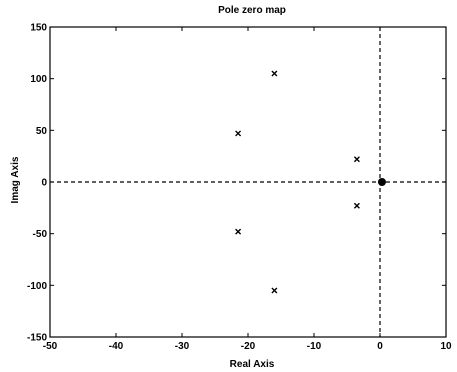 The image size is (457, 372). I want to click on y-axis-title: Imag Axis, so click(15, 179).